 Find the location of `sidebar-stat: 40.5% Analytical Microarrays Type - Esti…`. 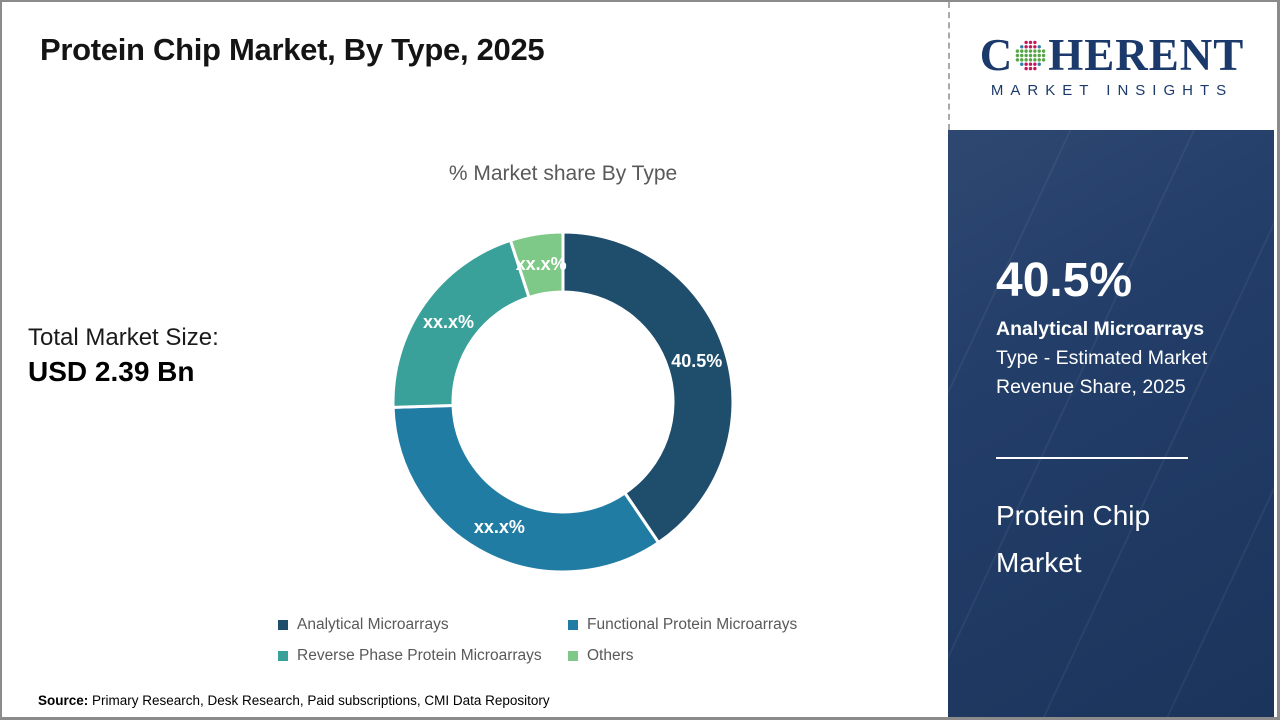

sidebar-stat: 40.5% Analytical Microarrays Type - Esti… is located at coordinates (1125, 329).